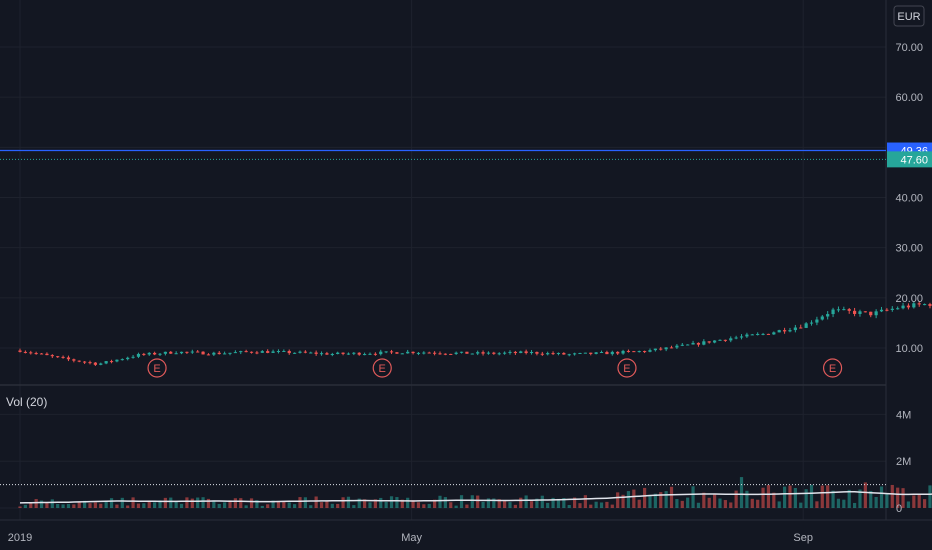  What do you see at coordinates (903, 415) in the screenshot?
I see `volume-tick-label: 4M` at bounding box center [903, 415].